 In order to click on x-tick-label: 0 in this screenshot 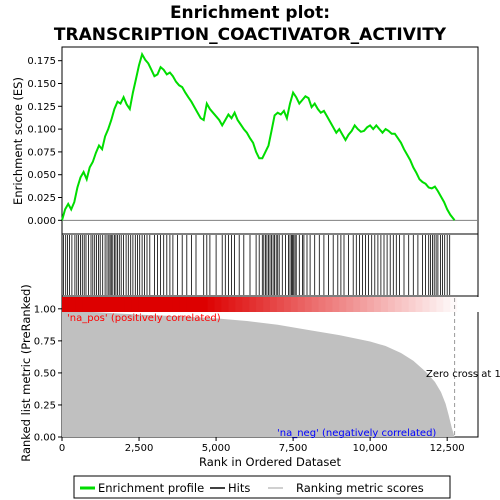, I will do `click(62, 448)`.